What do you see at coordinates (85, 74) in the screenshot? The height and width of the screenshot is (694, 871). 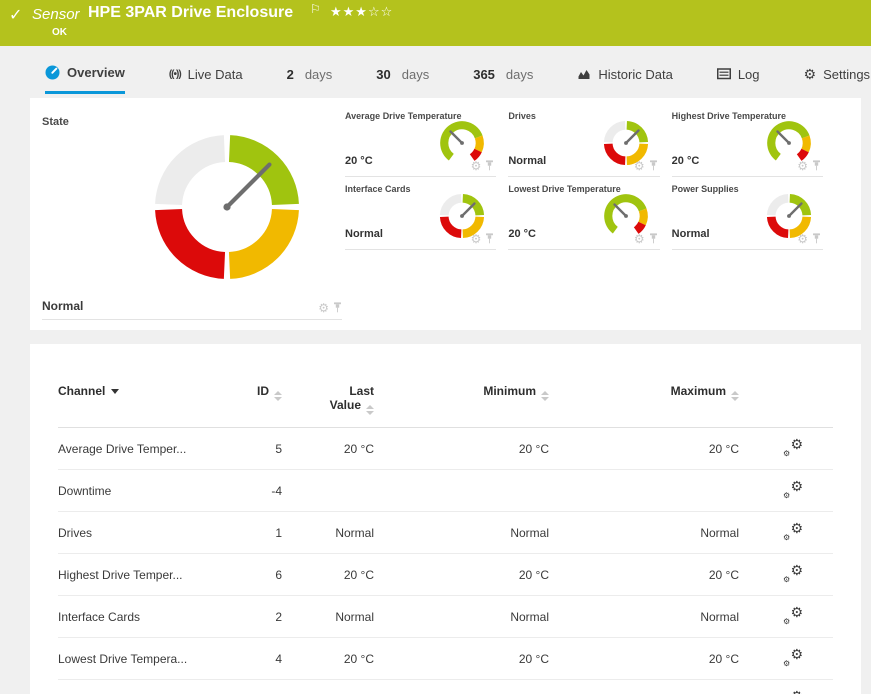 I see `tab-overview: Overview` at bounding box center [85, 74].